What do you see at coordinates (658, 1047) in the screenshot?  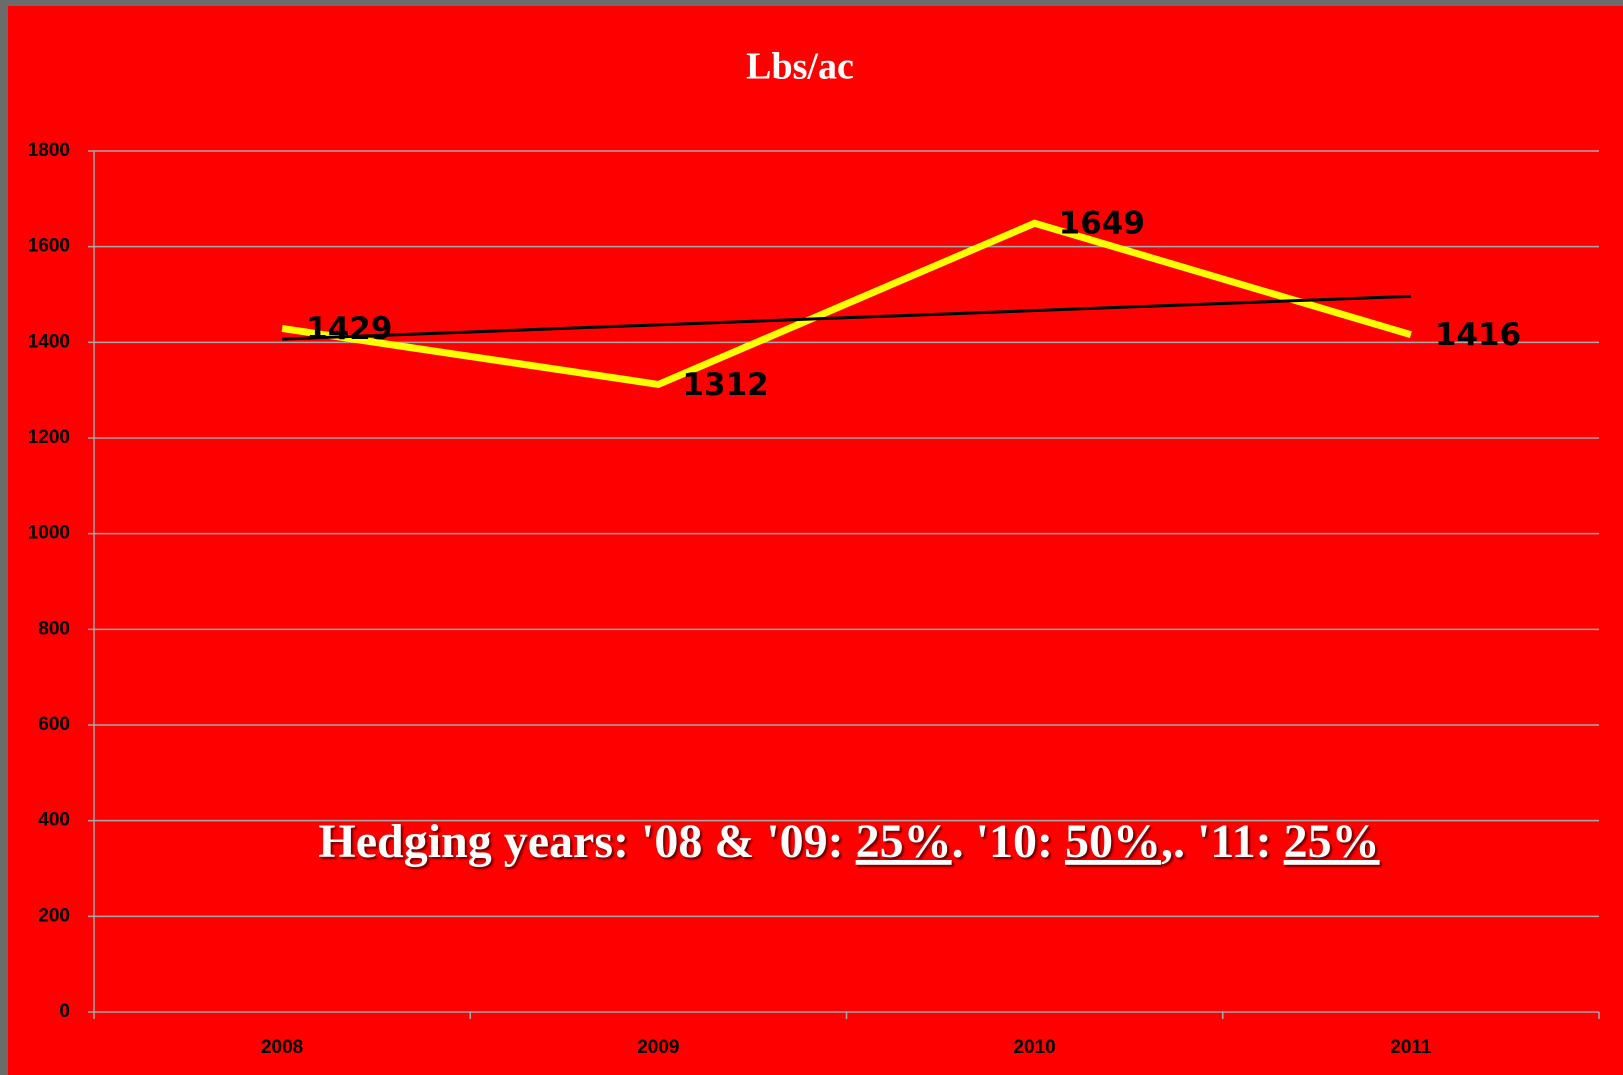 I see `x-tick-label: 2009` at bounding box center [658, 1047].